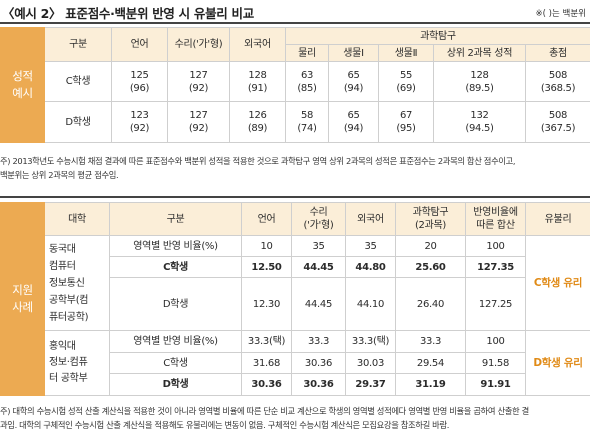  I want to click on university-name: 동국대 컴퓨터 정보통신 공학부(컴 퓨터공학), so click(77, 283).